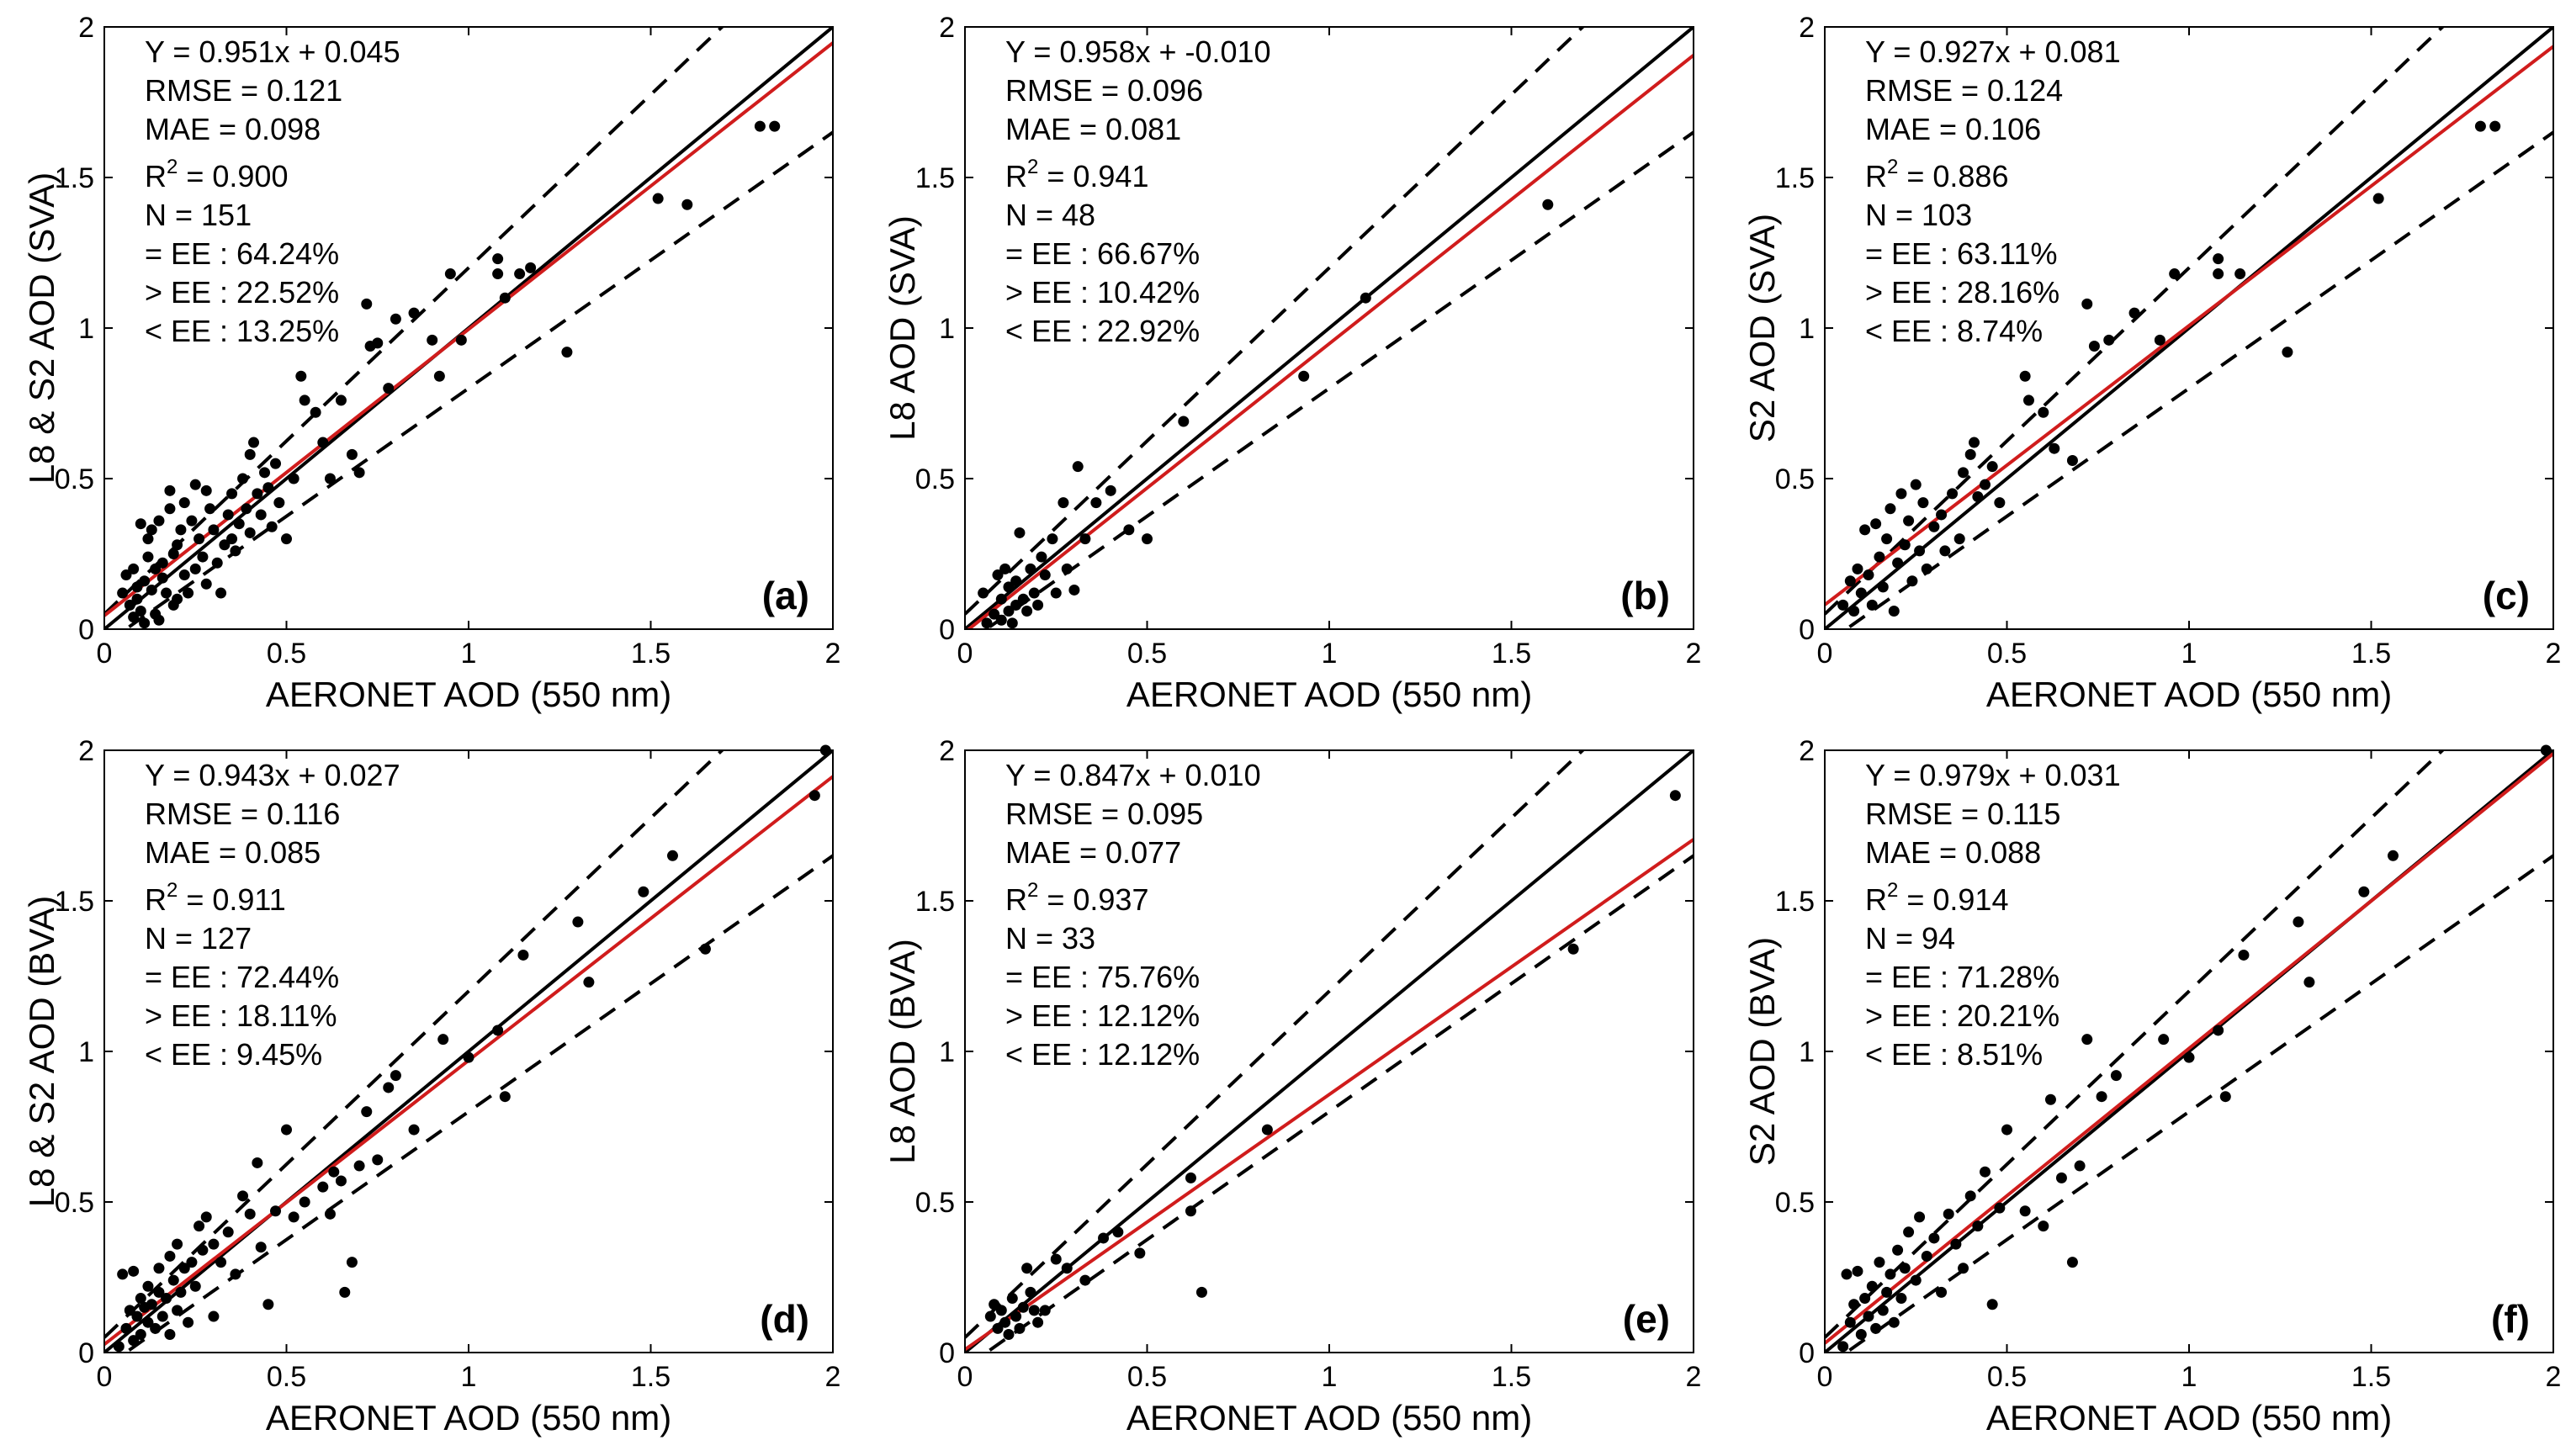  I want to click on chart-c-stat-within-ee: = EE : 63.11%, so click(1961, 253).